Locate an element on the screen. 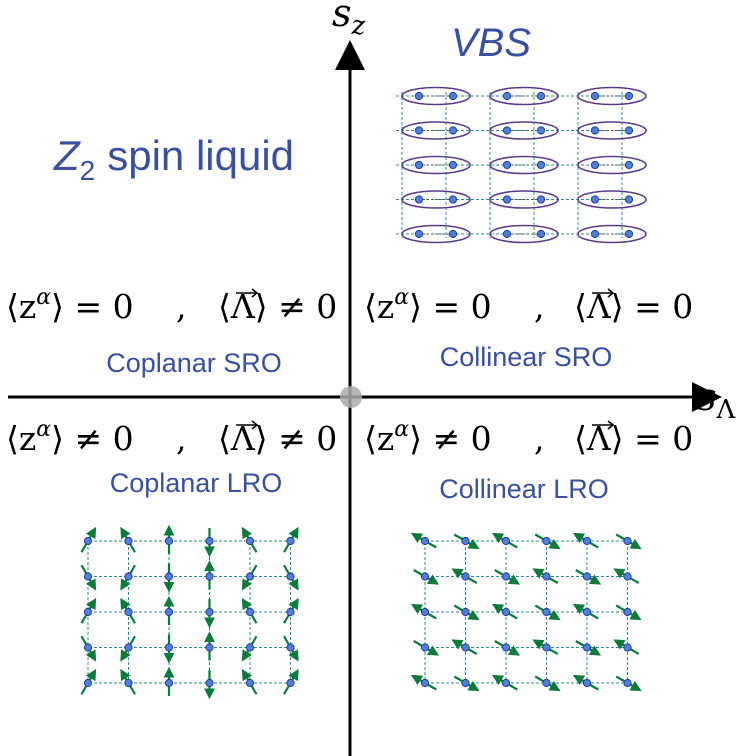  bottom-left-formula: ⟨zα⟩ ≠ 0 , ⟨Λ⟩ ≠ 0 is located at coordinates (171, 437).